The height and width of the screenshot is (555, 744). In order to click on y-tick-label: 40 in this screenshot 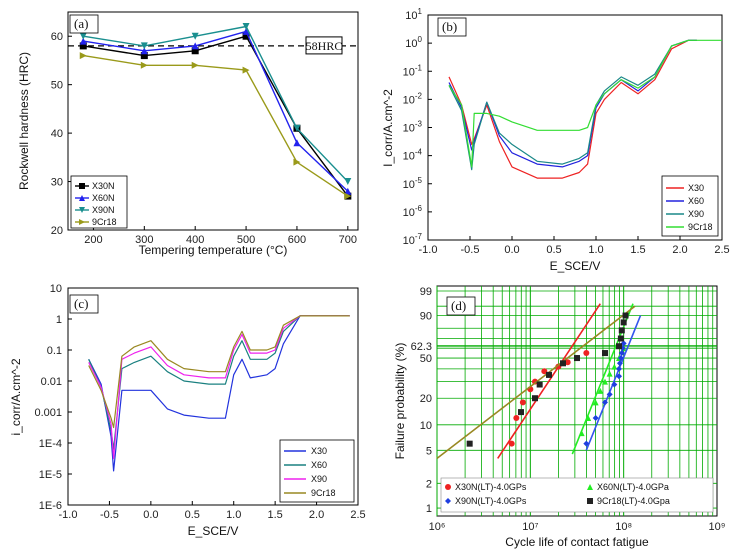, I will do `click(57, 134)`.